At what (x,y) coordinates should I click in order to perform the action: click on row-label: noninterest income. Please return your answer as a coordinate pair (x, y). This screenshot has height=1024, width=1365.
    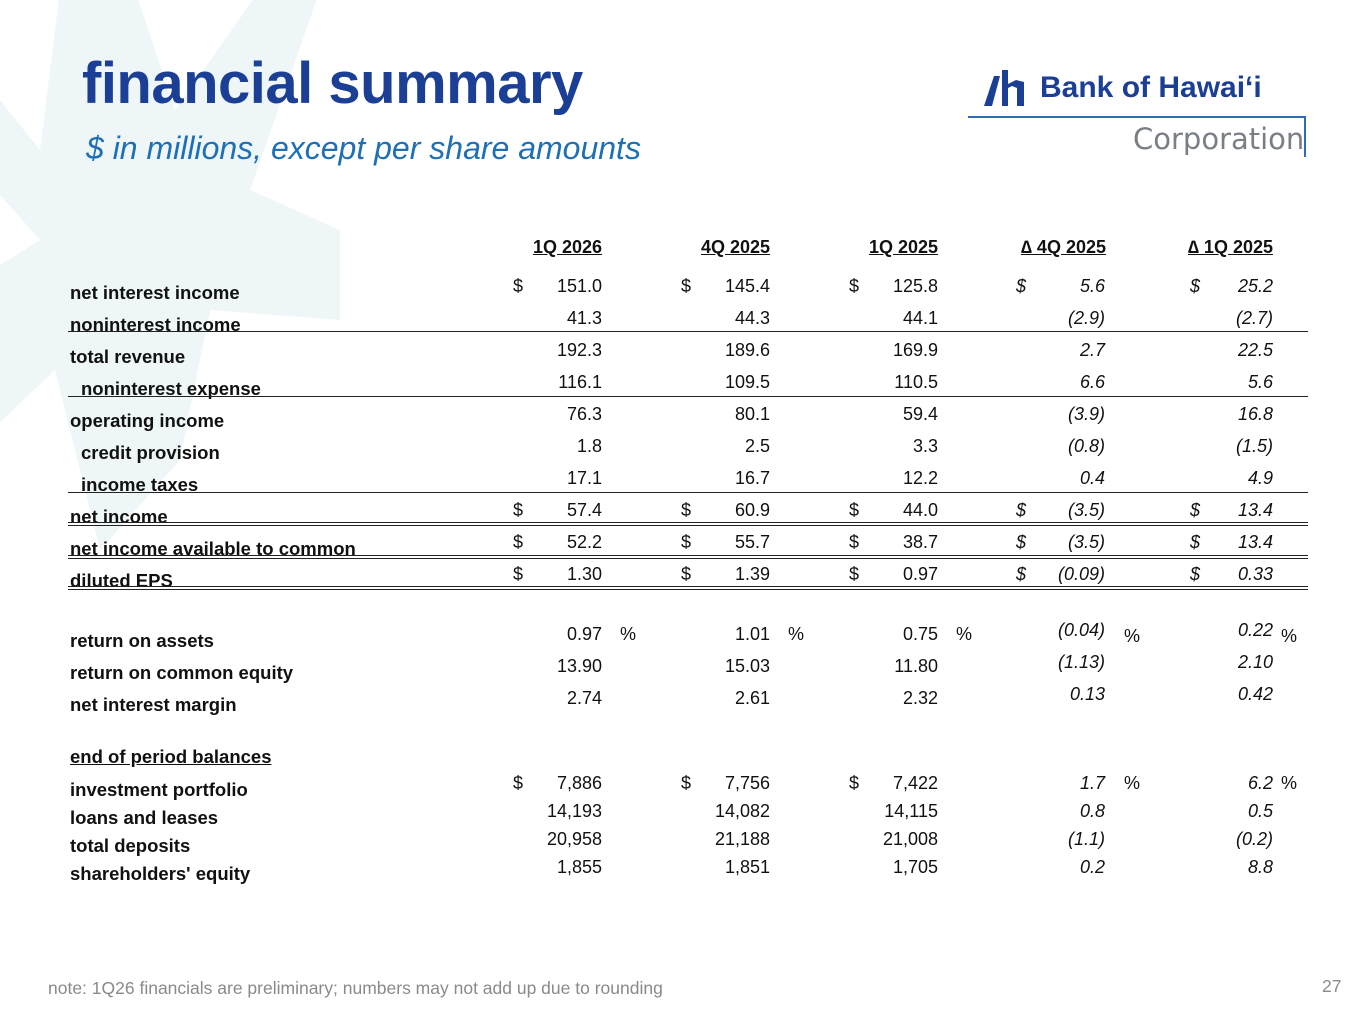
    Looking at the image, I should click on (155, 324).